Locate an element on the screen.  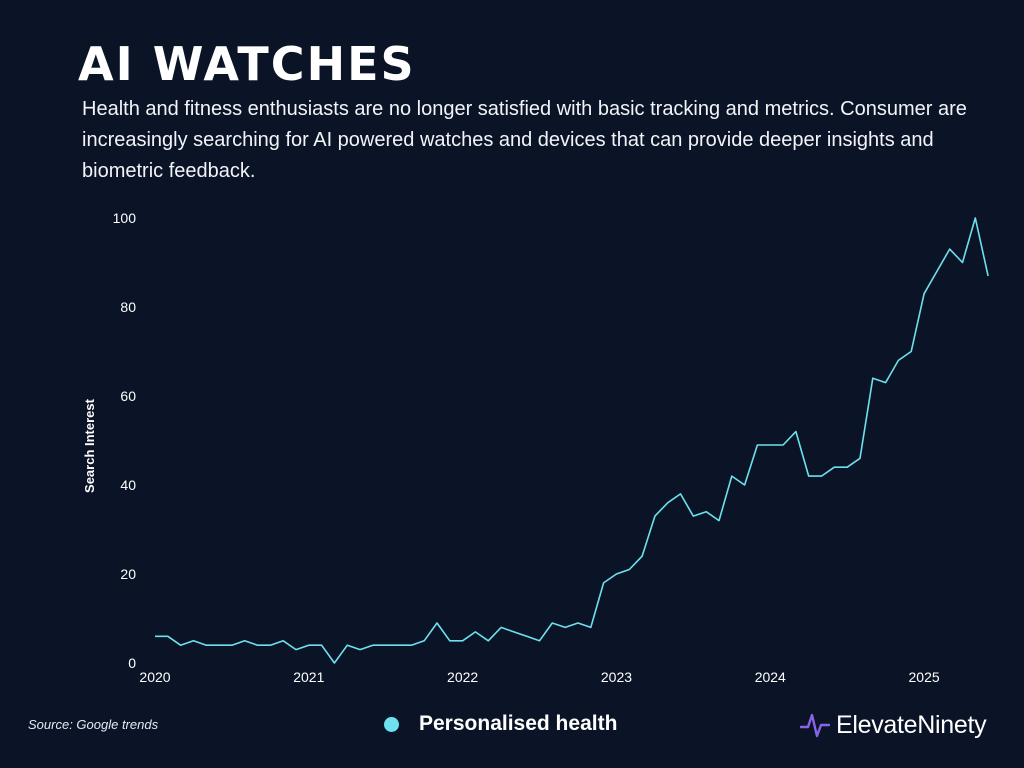
page-title: AI WATCHES is located at coordinates (247, 64).